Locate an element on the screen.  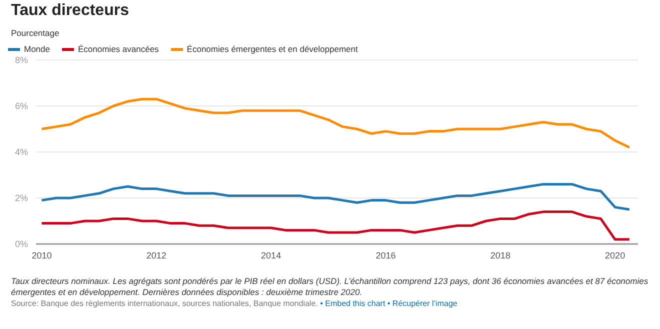
y-axis-title: Pourcentage is located at coordinates (35, 33).